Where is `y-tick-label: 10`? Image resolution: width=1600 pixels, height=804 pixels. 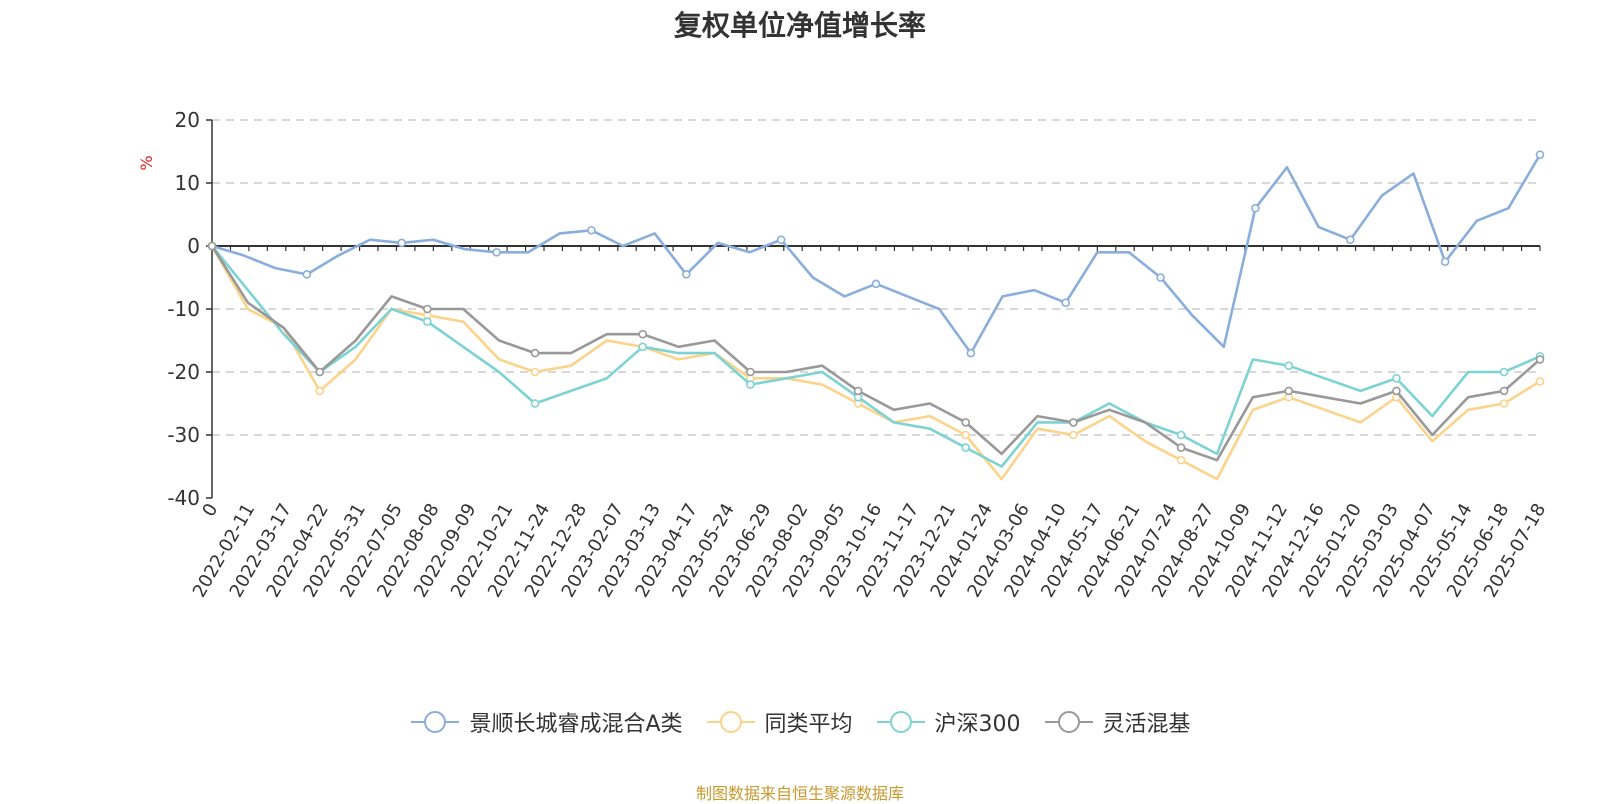 y-tick-label: 10 is located at coordinates (187, 183).